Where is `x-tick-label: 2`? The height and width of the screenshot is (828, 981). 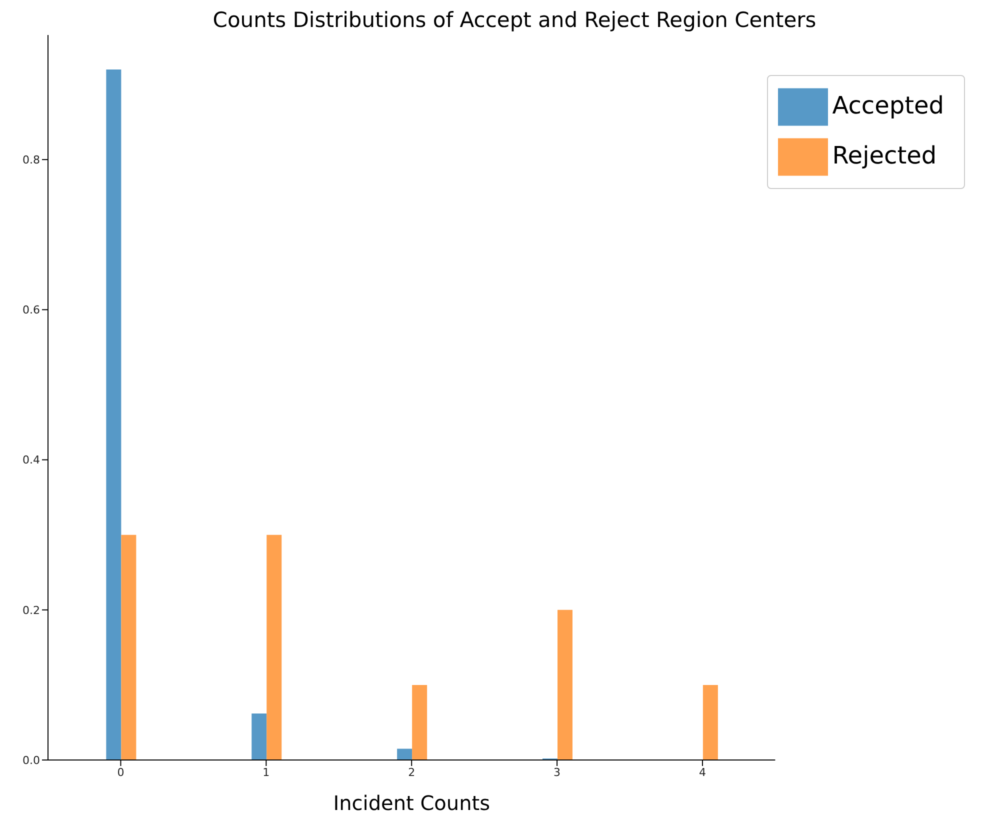 x-tick-label: 2 is located at coordinates (412, 772).